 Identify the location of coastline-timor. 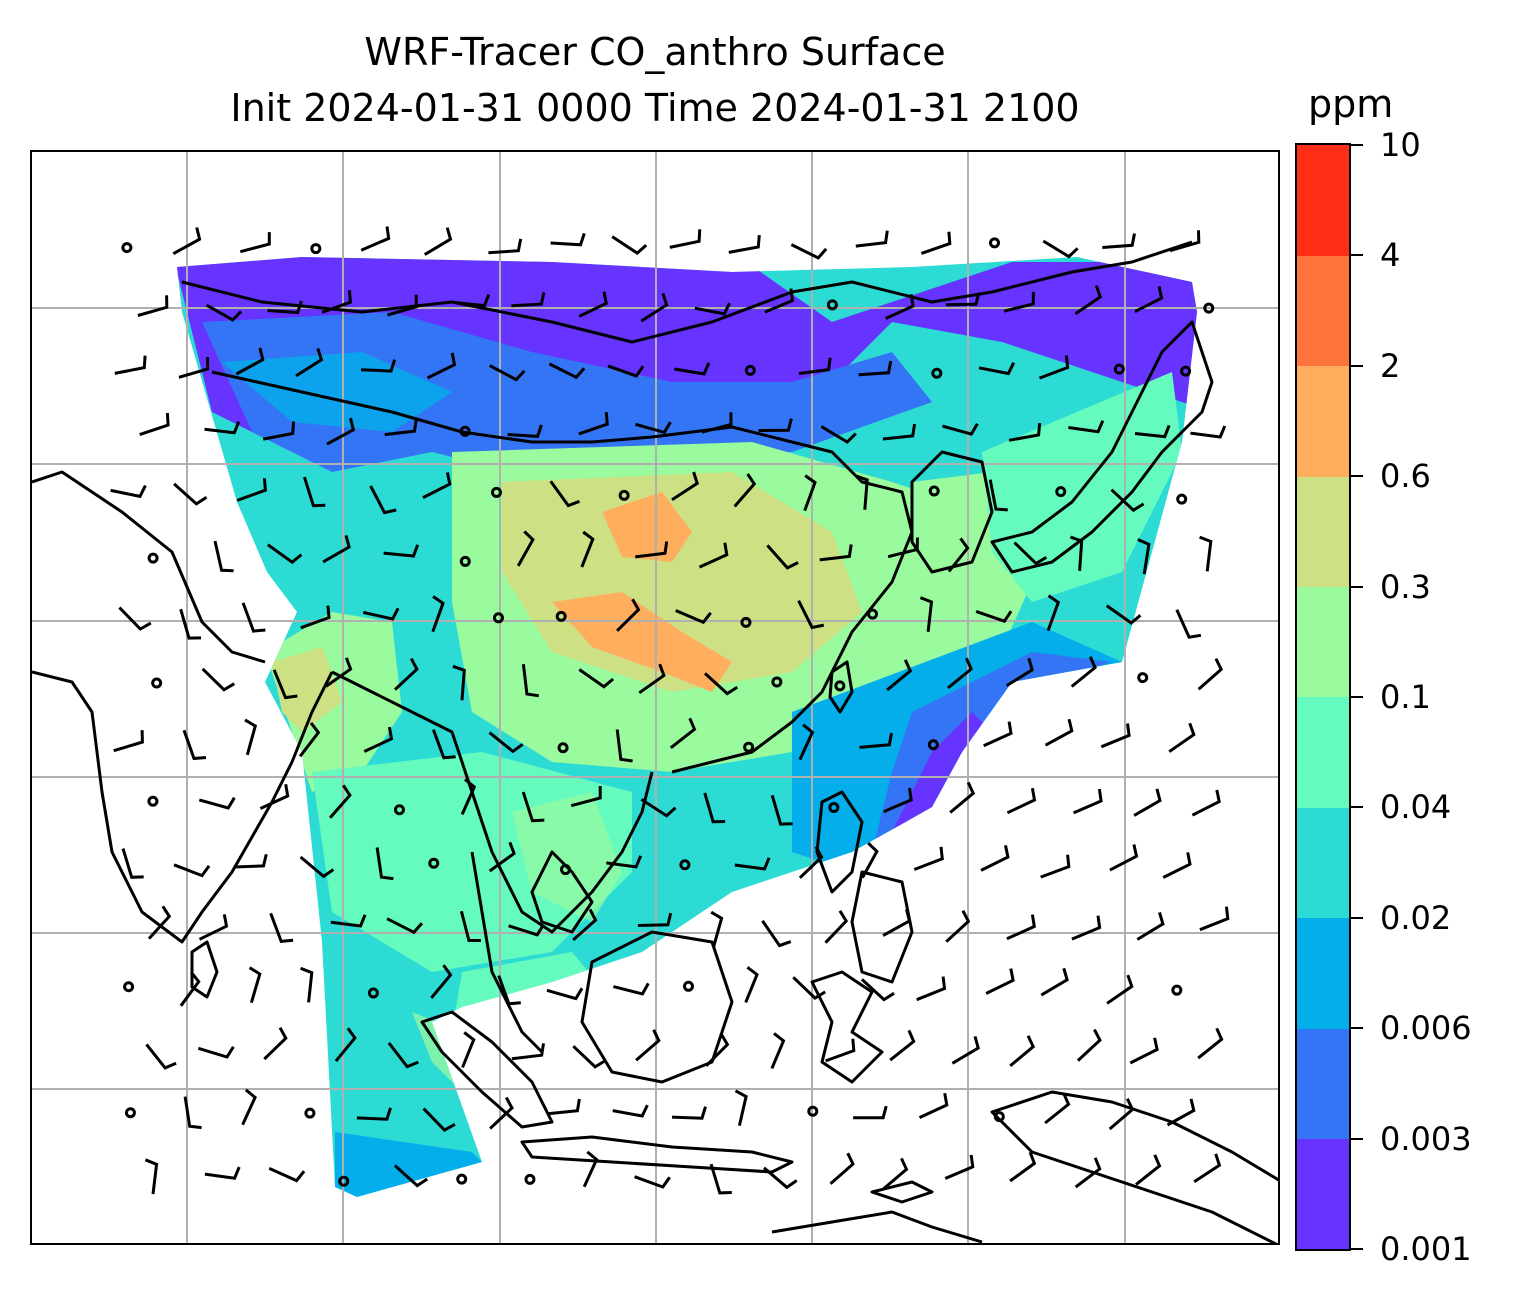
(902, 1192).